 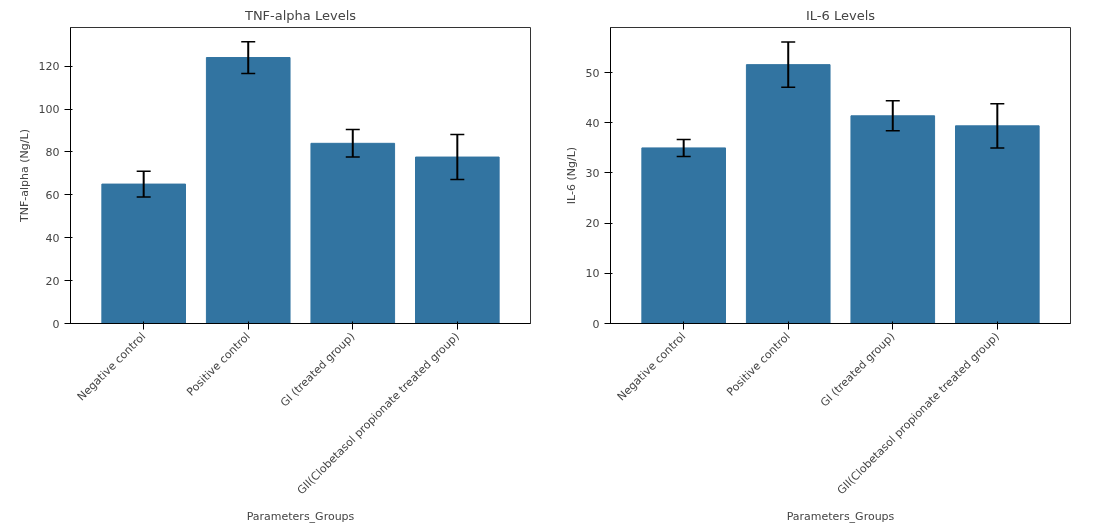 What do you see at coordinates (49, 110) in the screenshot?
I see `y-tick-label: 100` at bounding box center [49, 110].